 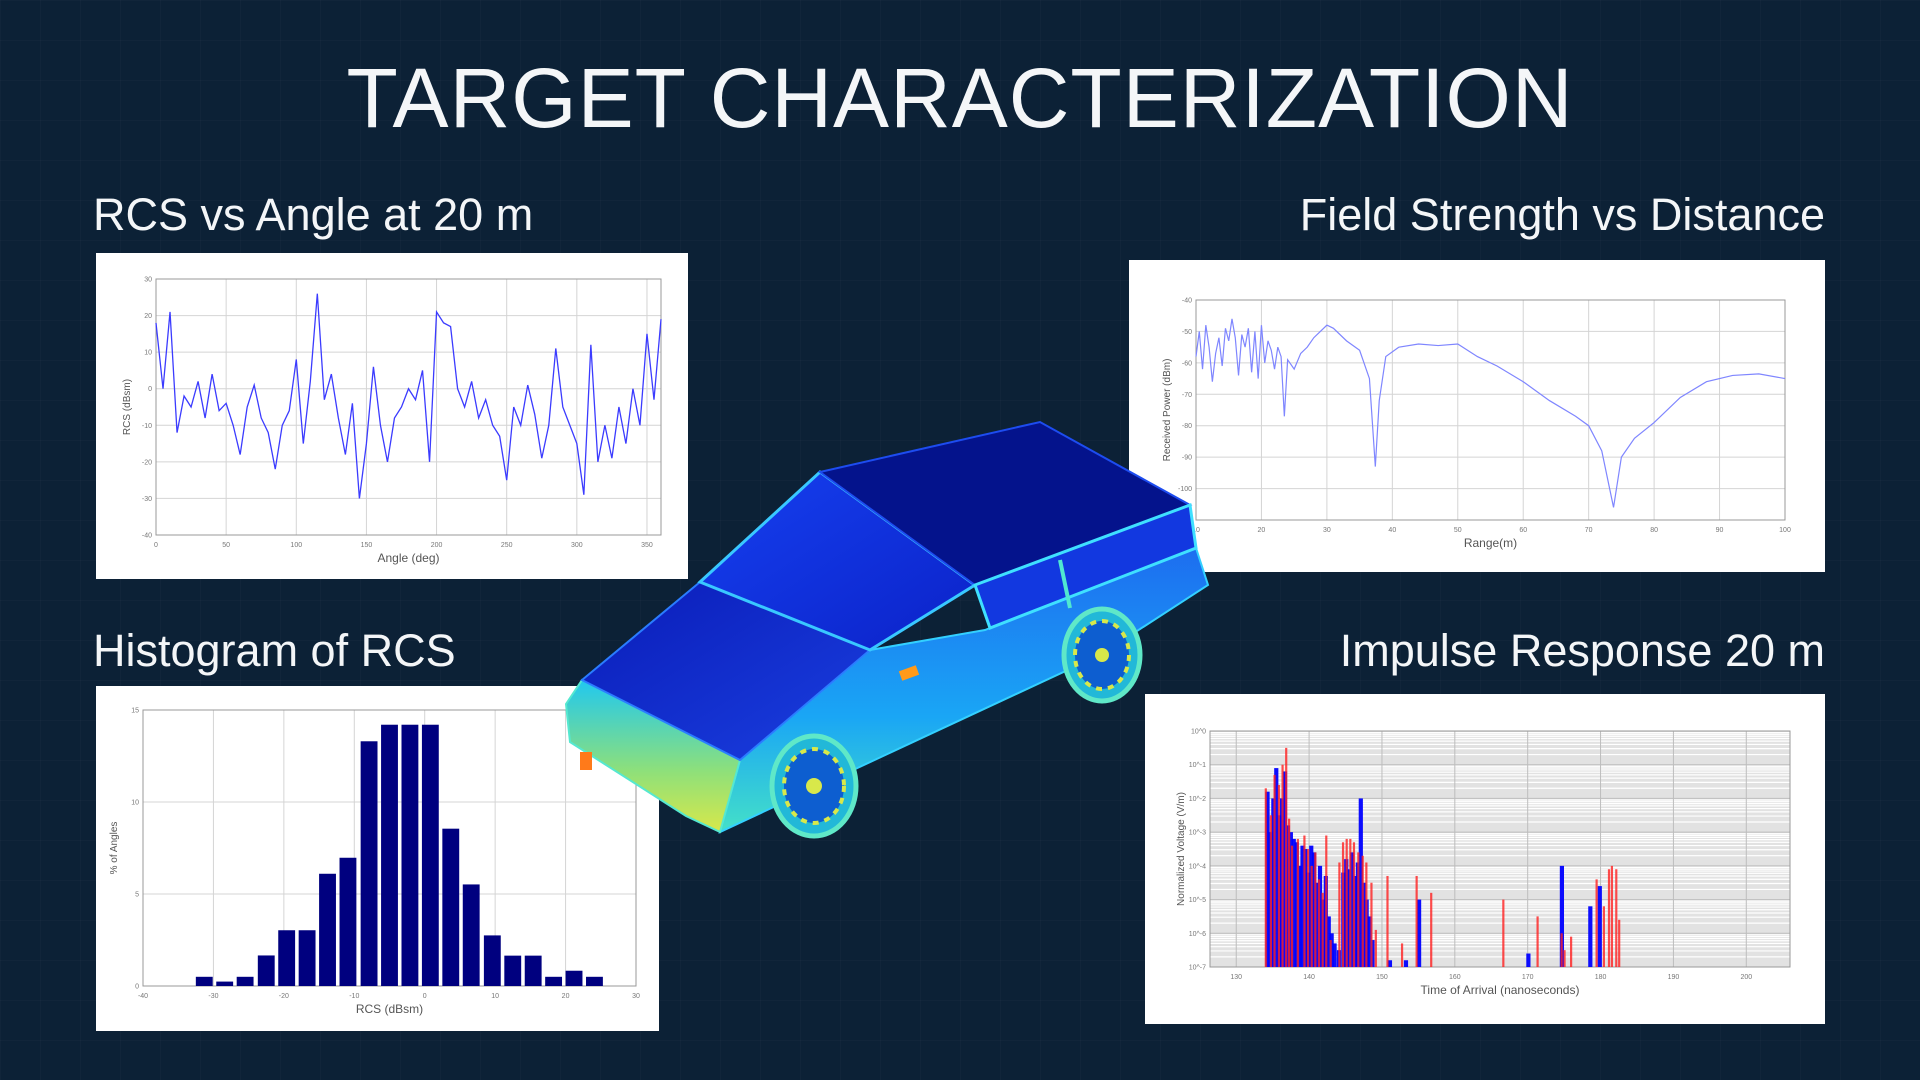 I want to click on x-tick-label: 90, so click(x=1720, y=530).